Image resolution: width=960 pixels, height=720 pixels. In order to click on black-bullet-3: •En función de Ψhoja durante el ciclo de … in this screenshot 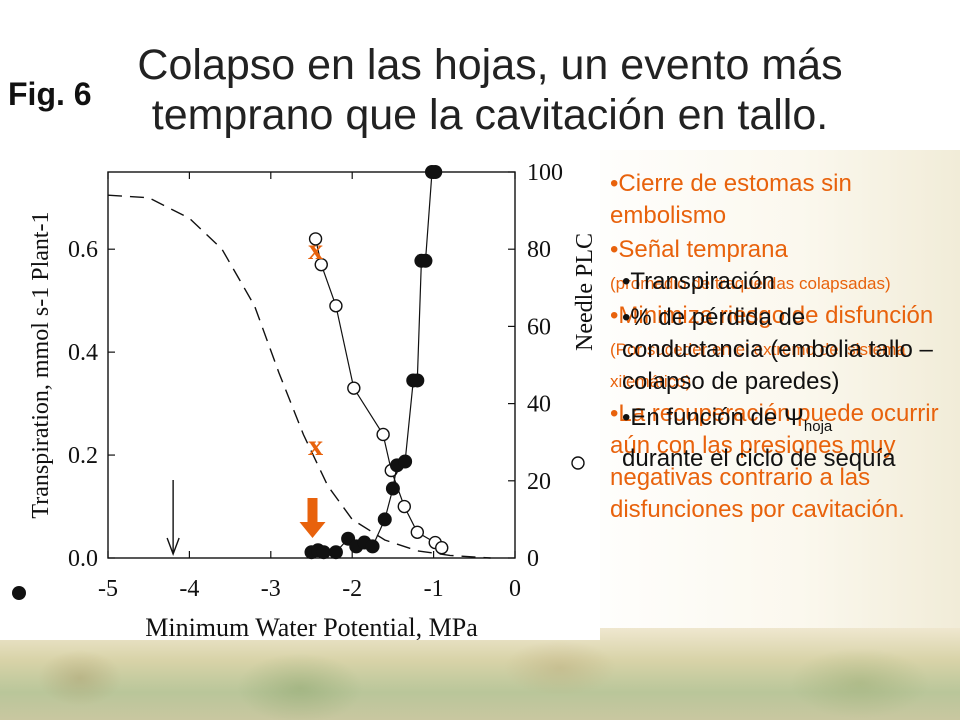, I will do `click(759, 438)`.